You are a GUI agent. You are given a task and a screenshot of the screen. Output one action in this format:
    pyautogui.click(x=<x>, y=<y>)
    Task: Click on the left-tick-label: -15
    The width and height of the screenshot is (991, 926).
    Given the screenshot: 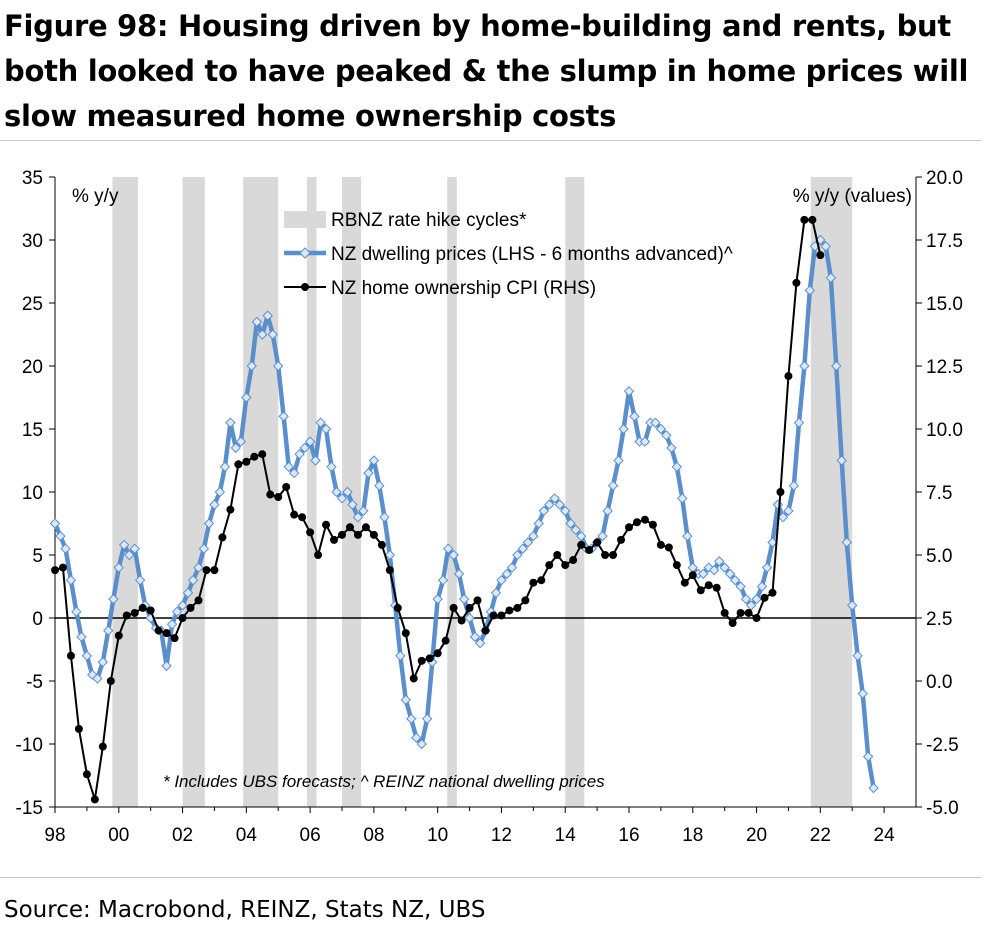 What is the action you would take?
    pyautogui.click(x=29, y=808)
    